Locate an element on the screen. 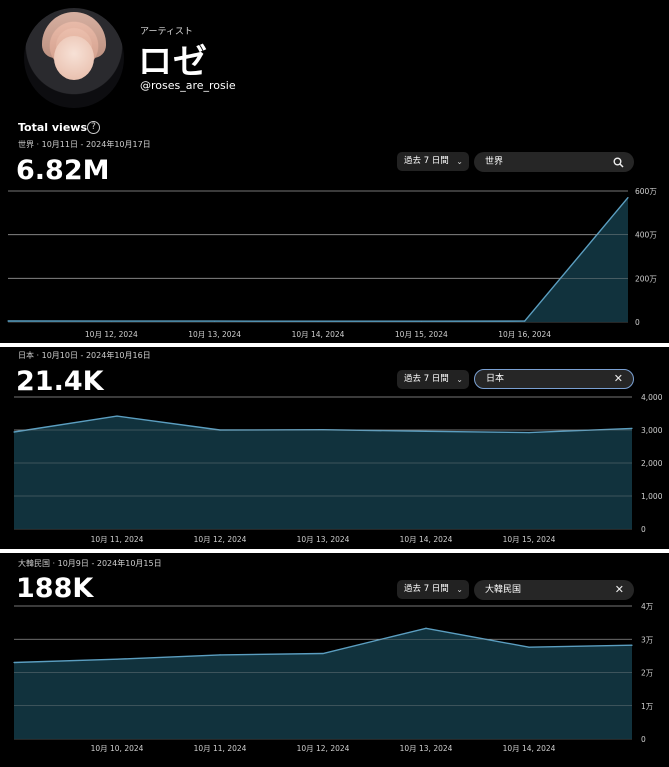  avatar is located at coordinates (74, 58).